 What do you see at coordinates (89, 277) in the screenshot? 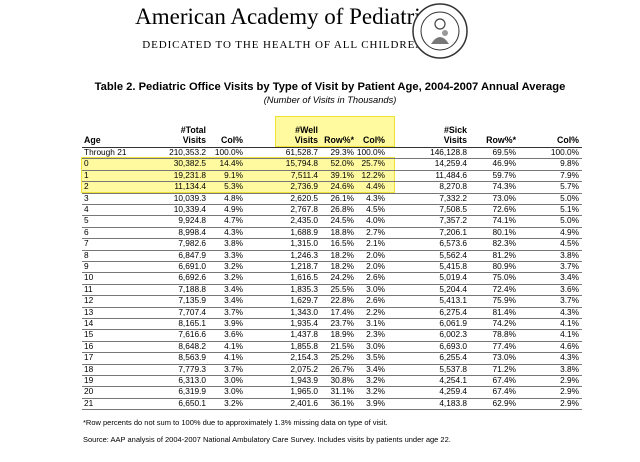
I see `table-cell: 10` at bounding box center [89, 277].